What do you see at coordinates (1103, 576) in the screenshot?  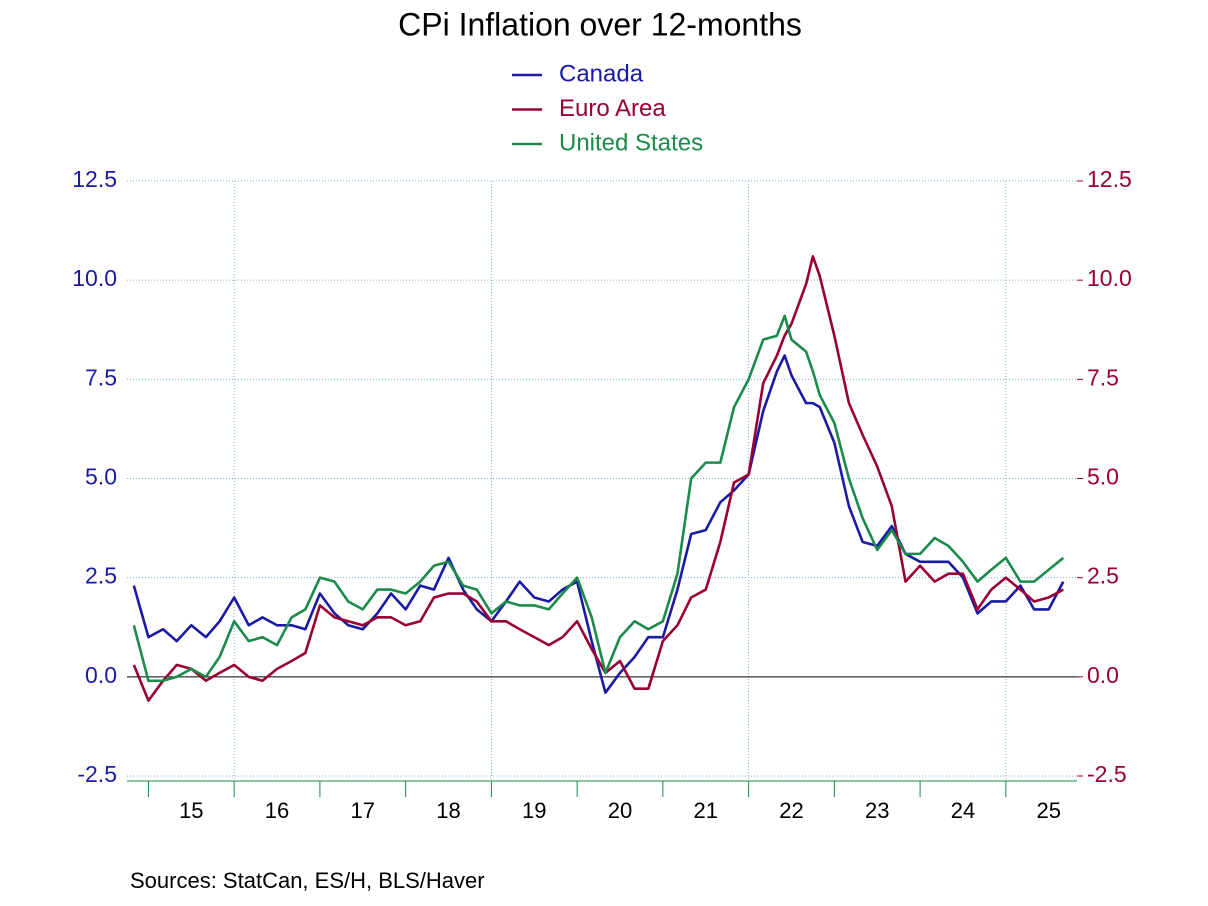 I see `y2-tick-label: 2.5` at bounding box center [1103, 576].